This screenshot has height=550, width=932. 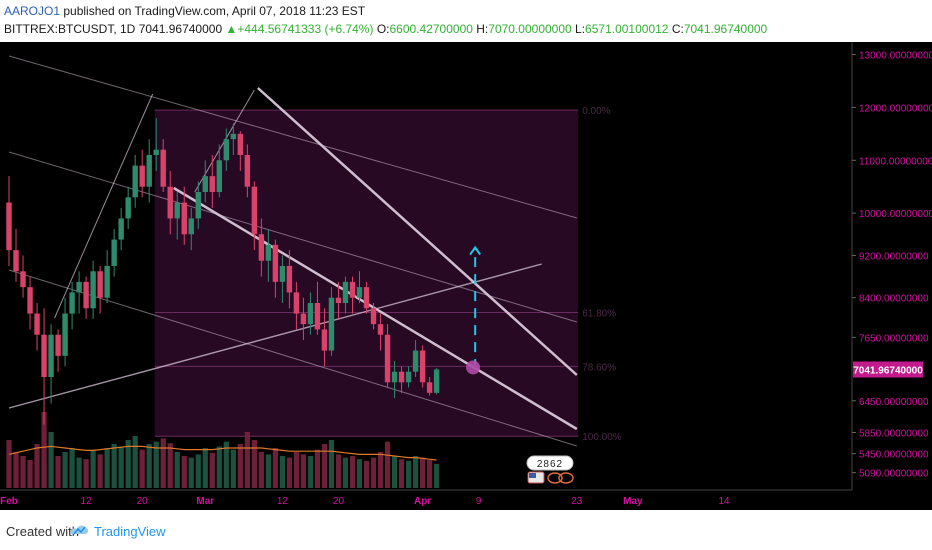 I want to click on last-price-tag: 7041.96740000, so click(x=888, y=369).